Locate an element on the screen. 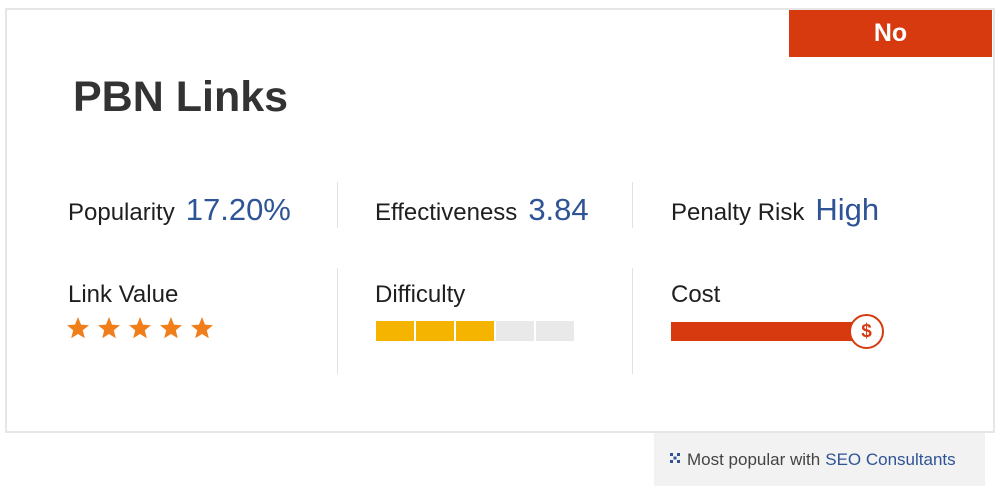  dollar-icon: $ is located at coordinates (866, 331).